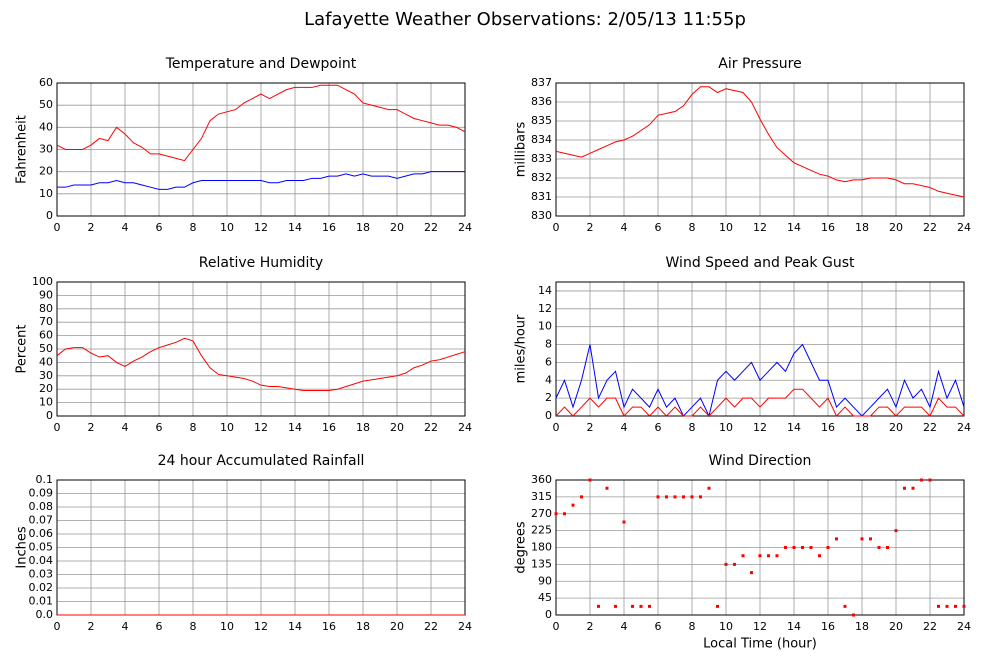  I want to click on y-tick-label: 836, so click(541, 101).